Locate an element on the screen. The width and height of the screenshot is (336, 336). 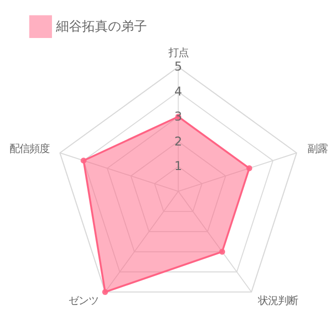
y-tick-label: 5 is located at coordinates (178, 67).